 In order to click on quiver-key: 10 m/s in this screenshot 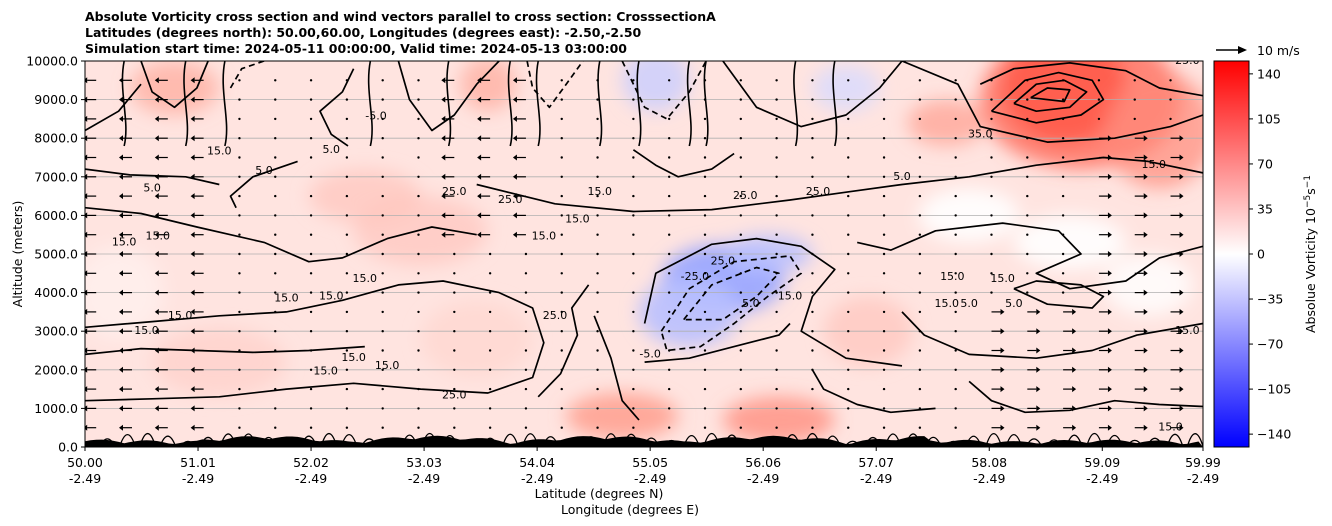, I will do `click(1258, 50)`.